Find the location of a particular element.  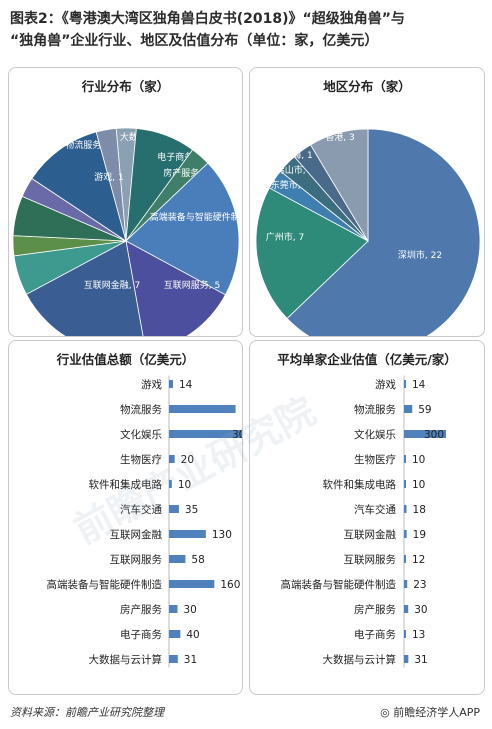

bar-value-7: 58 is located at coordinates (197, 560).